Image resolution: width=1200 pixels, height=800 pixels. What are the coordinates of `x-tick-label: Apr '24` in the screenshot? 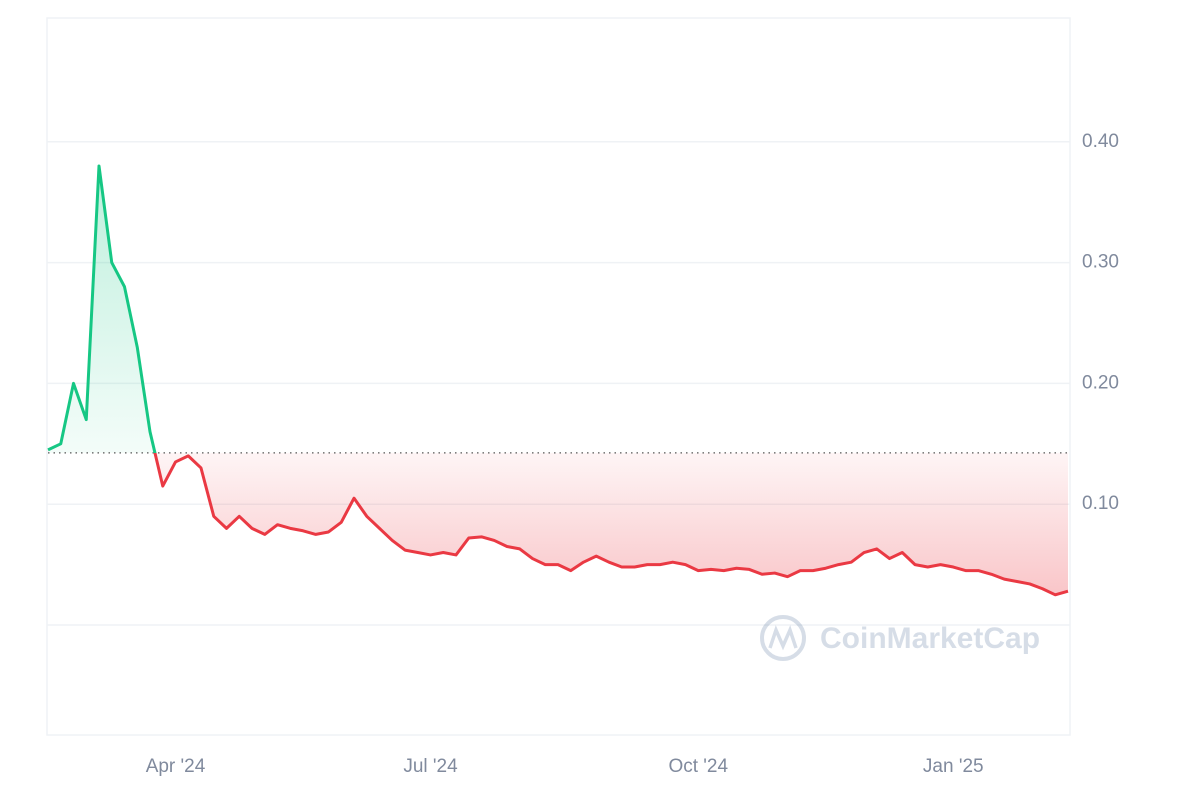 It's located at (176, 766).